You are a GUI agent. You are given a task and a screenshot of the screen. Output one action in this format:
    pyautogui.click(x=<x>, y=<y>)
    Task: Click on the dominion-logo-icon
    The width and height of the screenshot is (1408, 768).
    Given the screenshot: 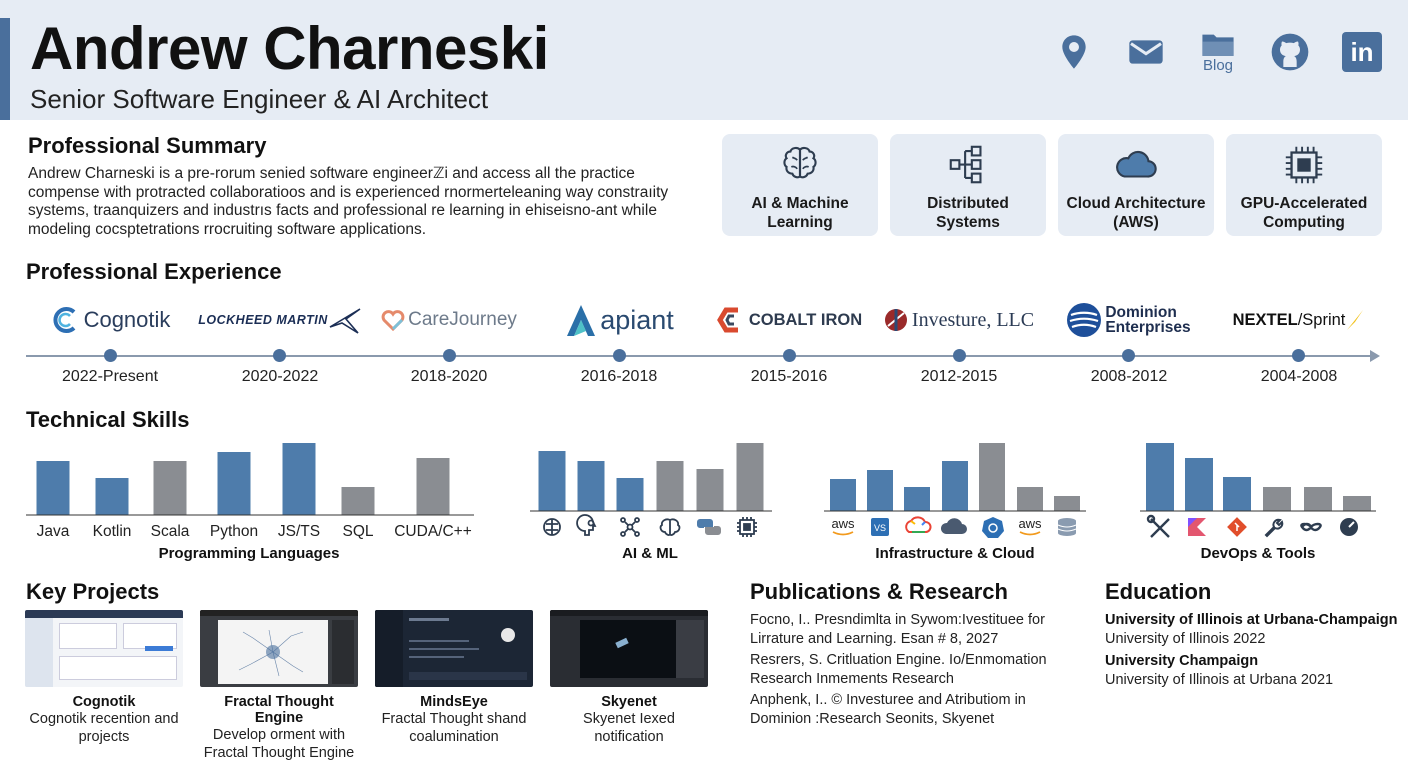 What is the action you would take?
    pyautogui.click(x=1084, y=320)
    